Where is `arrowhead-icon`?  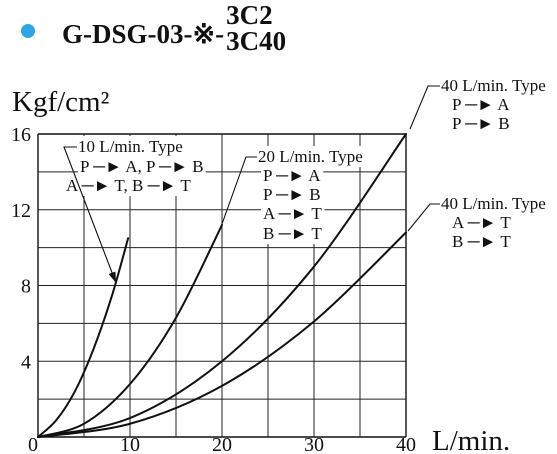 arrowhead-icon is located at coordinates (112, 277).